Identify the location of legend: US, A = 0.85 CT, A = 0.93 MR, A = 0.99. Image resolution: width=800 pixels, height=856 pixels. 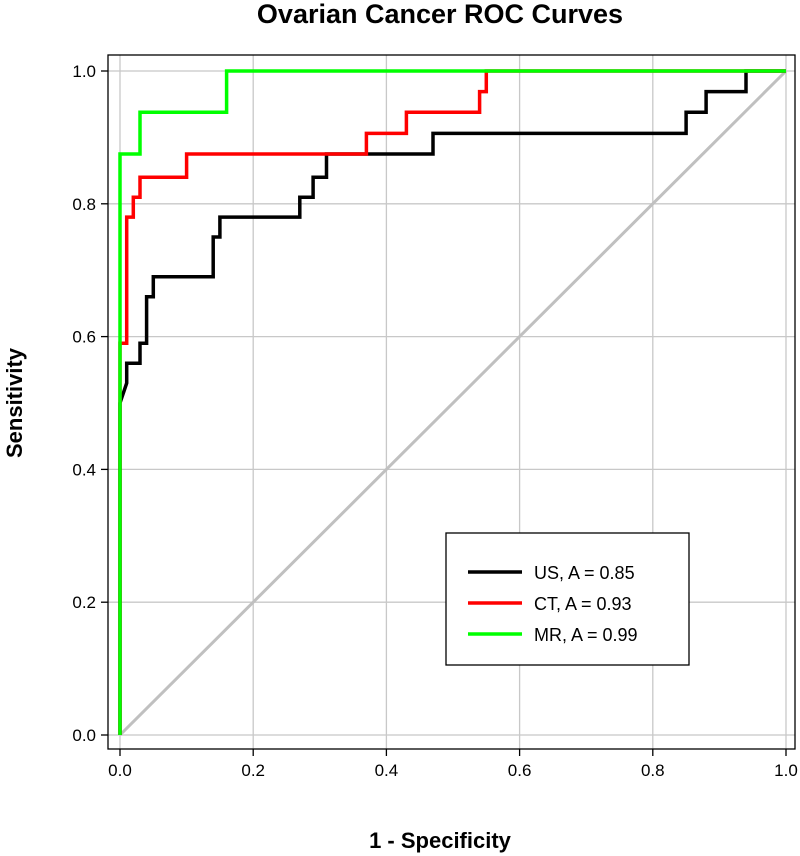
(567, 599).